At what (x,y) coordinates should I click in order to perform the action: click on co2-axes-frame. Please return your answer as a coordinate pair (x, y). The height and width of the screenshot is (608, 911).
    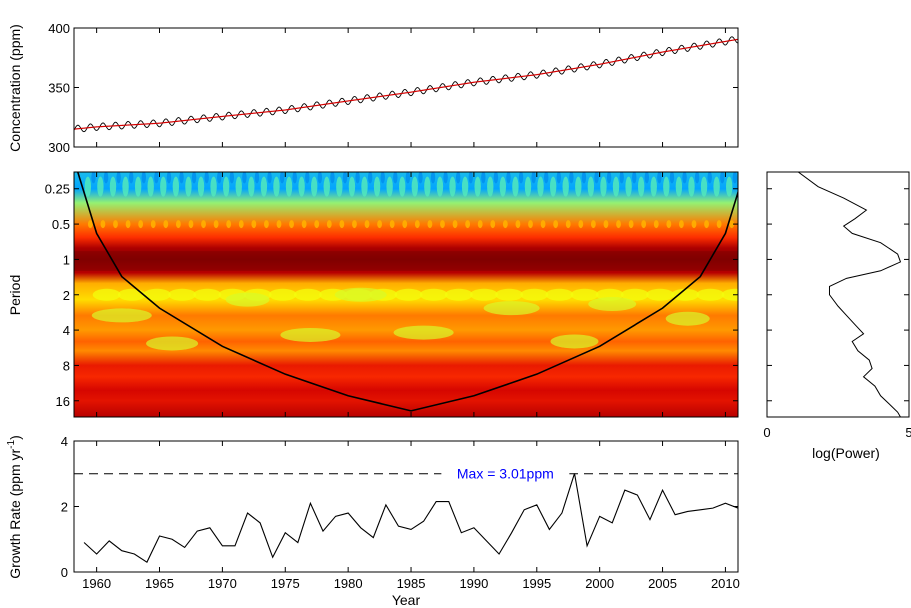
    Looking at the image, I should click on (406, 87).